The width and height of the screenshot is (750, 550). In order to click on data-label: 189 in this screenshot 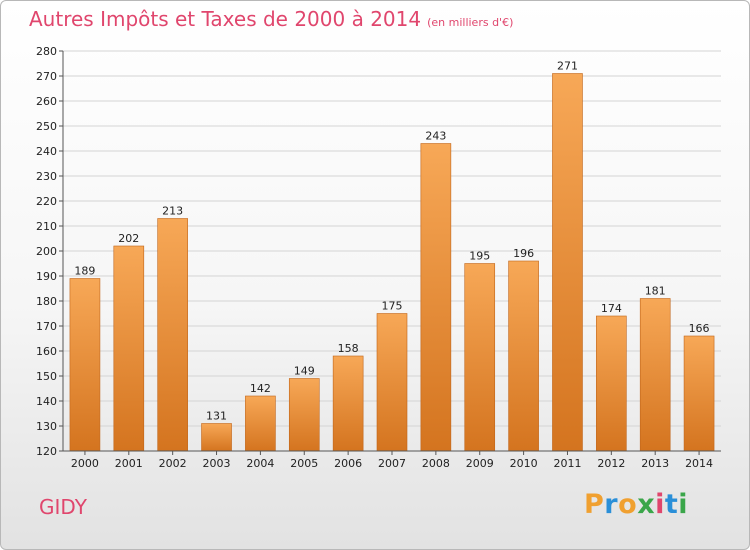, I will do `click(84, 271)`.